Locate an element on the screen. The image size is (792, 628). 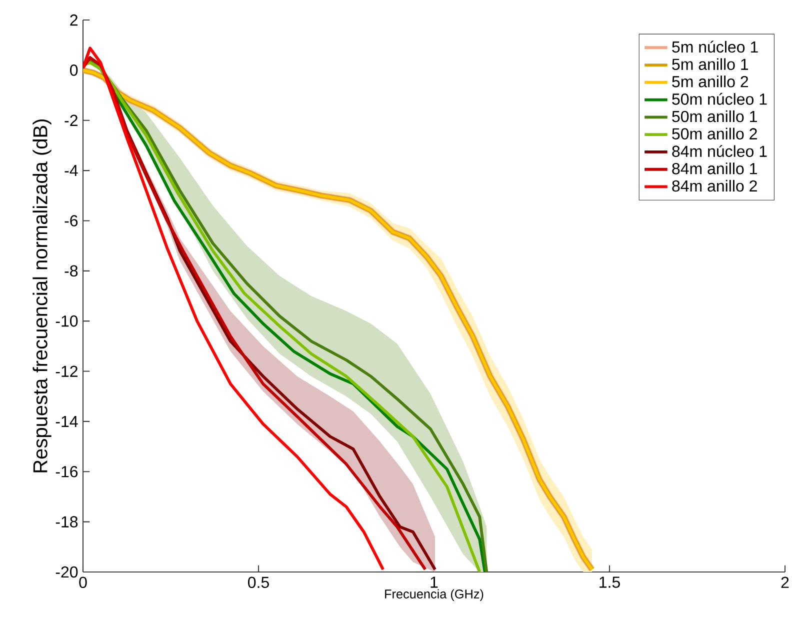
legend-label: 84m núcleo 1 is located at coordinates (719, 151).